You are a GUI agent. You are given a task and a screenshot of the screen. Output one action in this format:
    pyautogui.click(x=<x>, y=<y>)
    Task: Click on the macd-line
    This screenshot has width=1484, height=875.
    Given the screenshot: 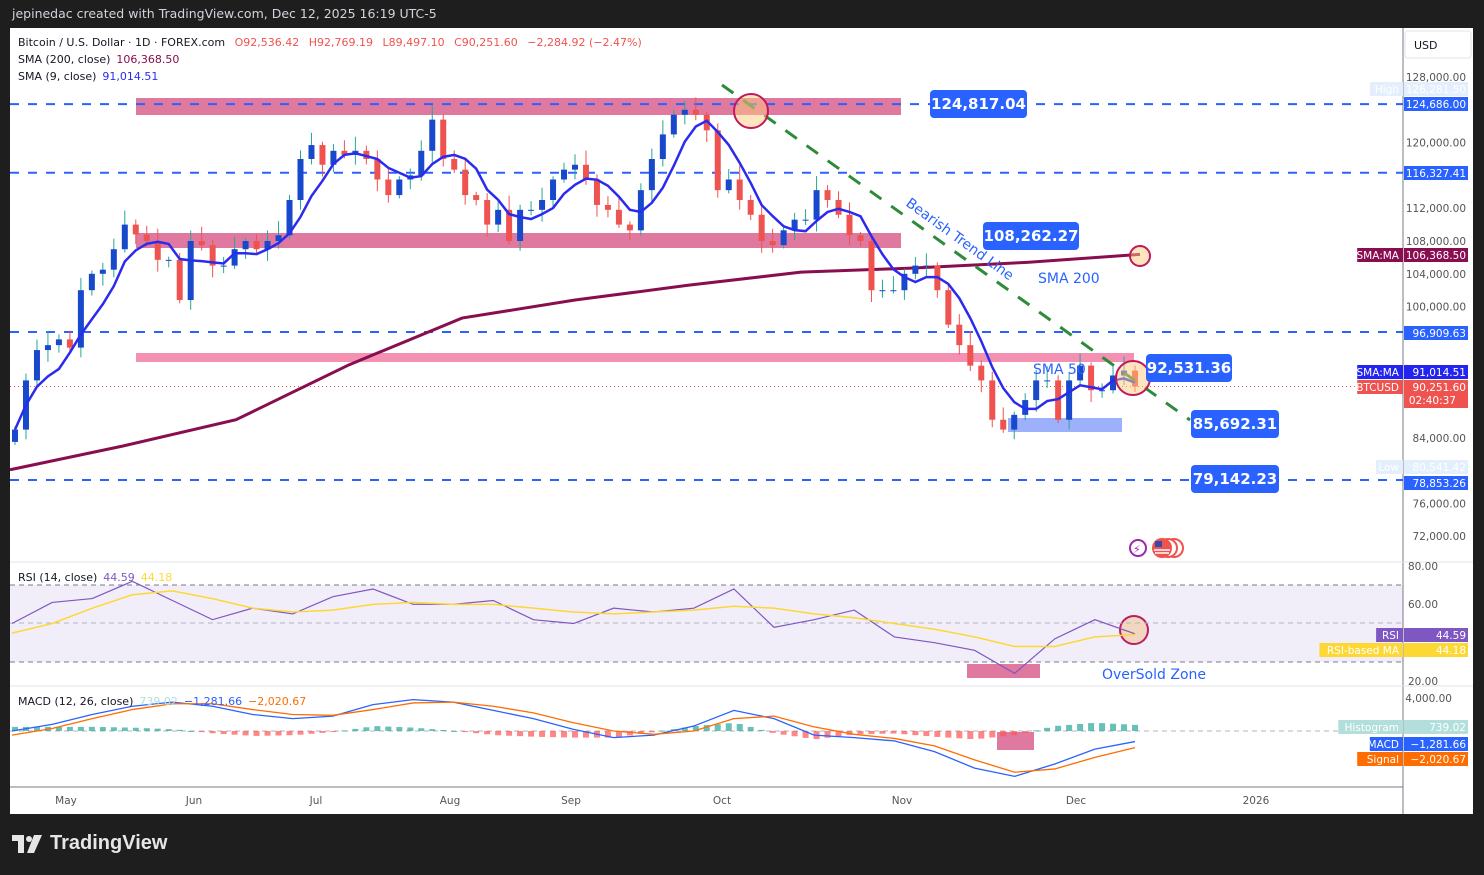 What is the action you would take?
    pyautogui.click(x=573, y=738)
    